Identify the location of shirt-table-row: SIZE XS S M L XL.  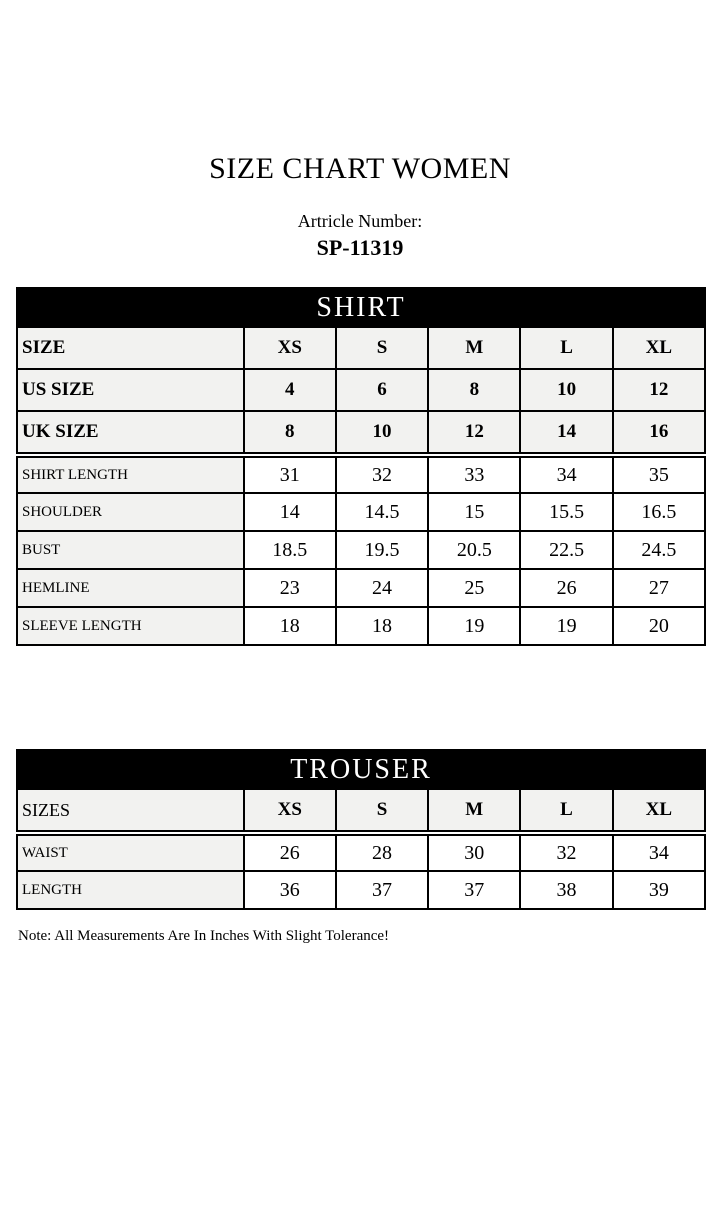
(361, 348).